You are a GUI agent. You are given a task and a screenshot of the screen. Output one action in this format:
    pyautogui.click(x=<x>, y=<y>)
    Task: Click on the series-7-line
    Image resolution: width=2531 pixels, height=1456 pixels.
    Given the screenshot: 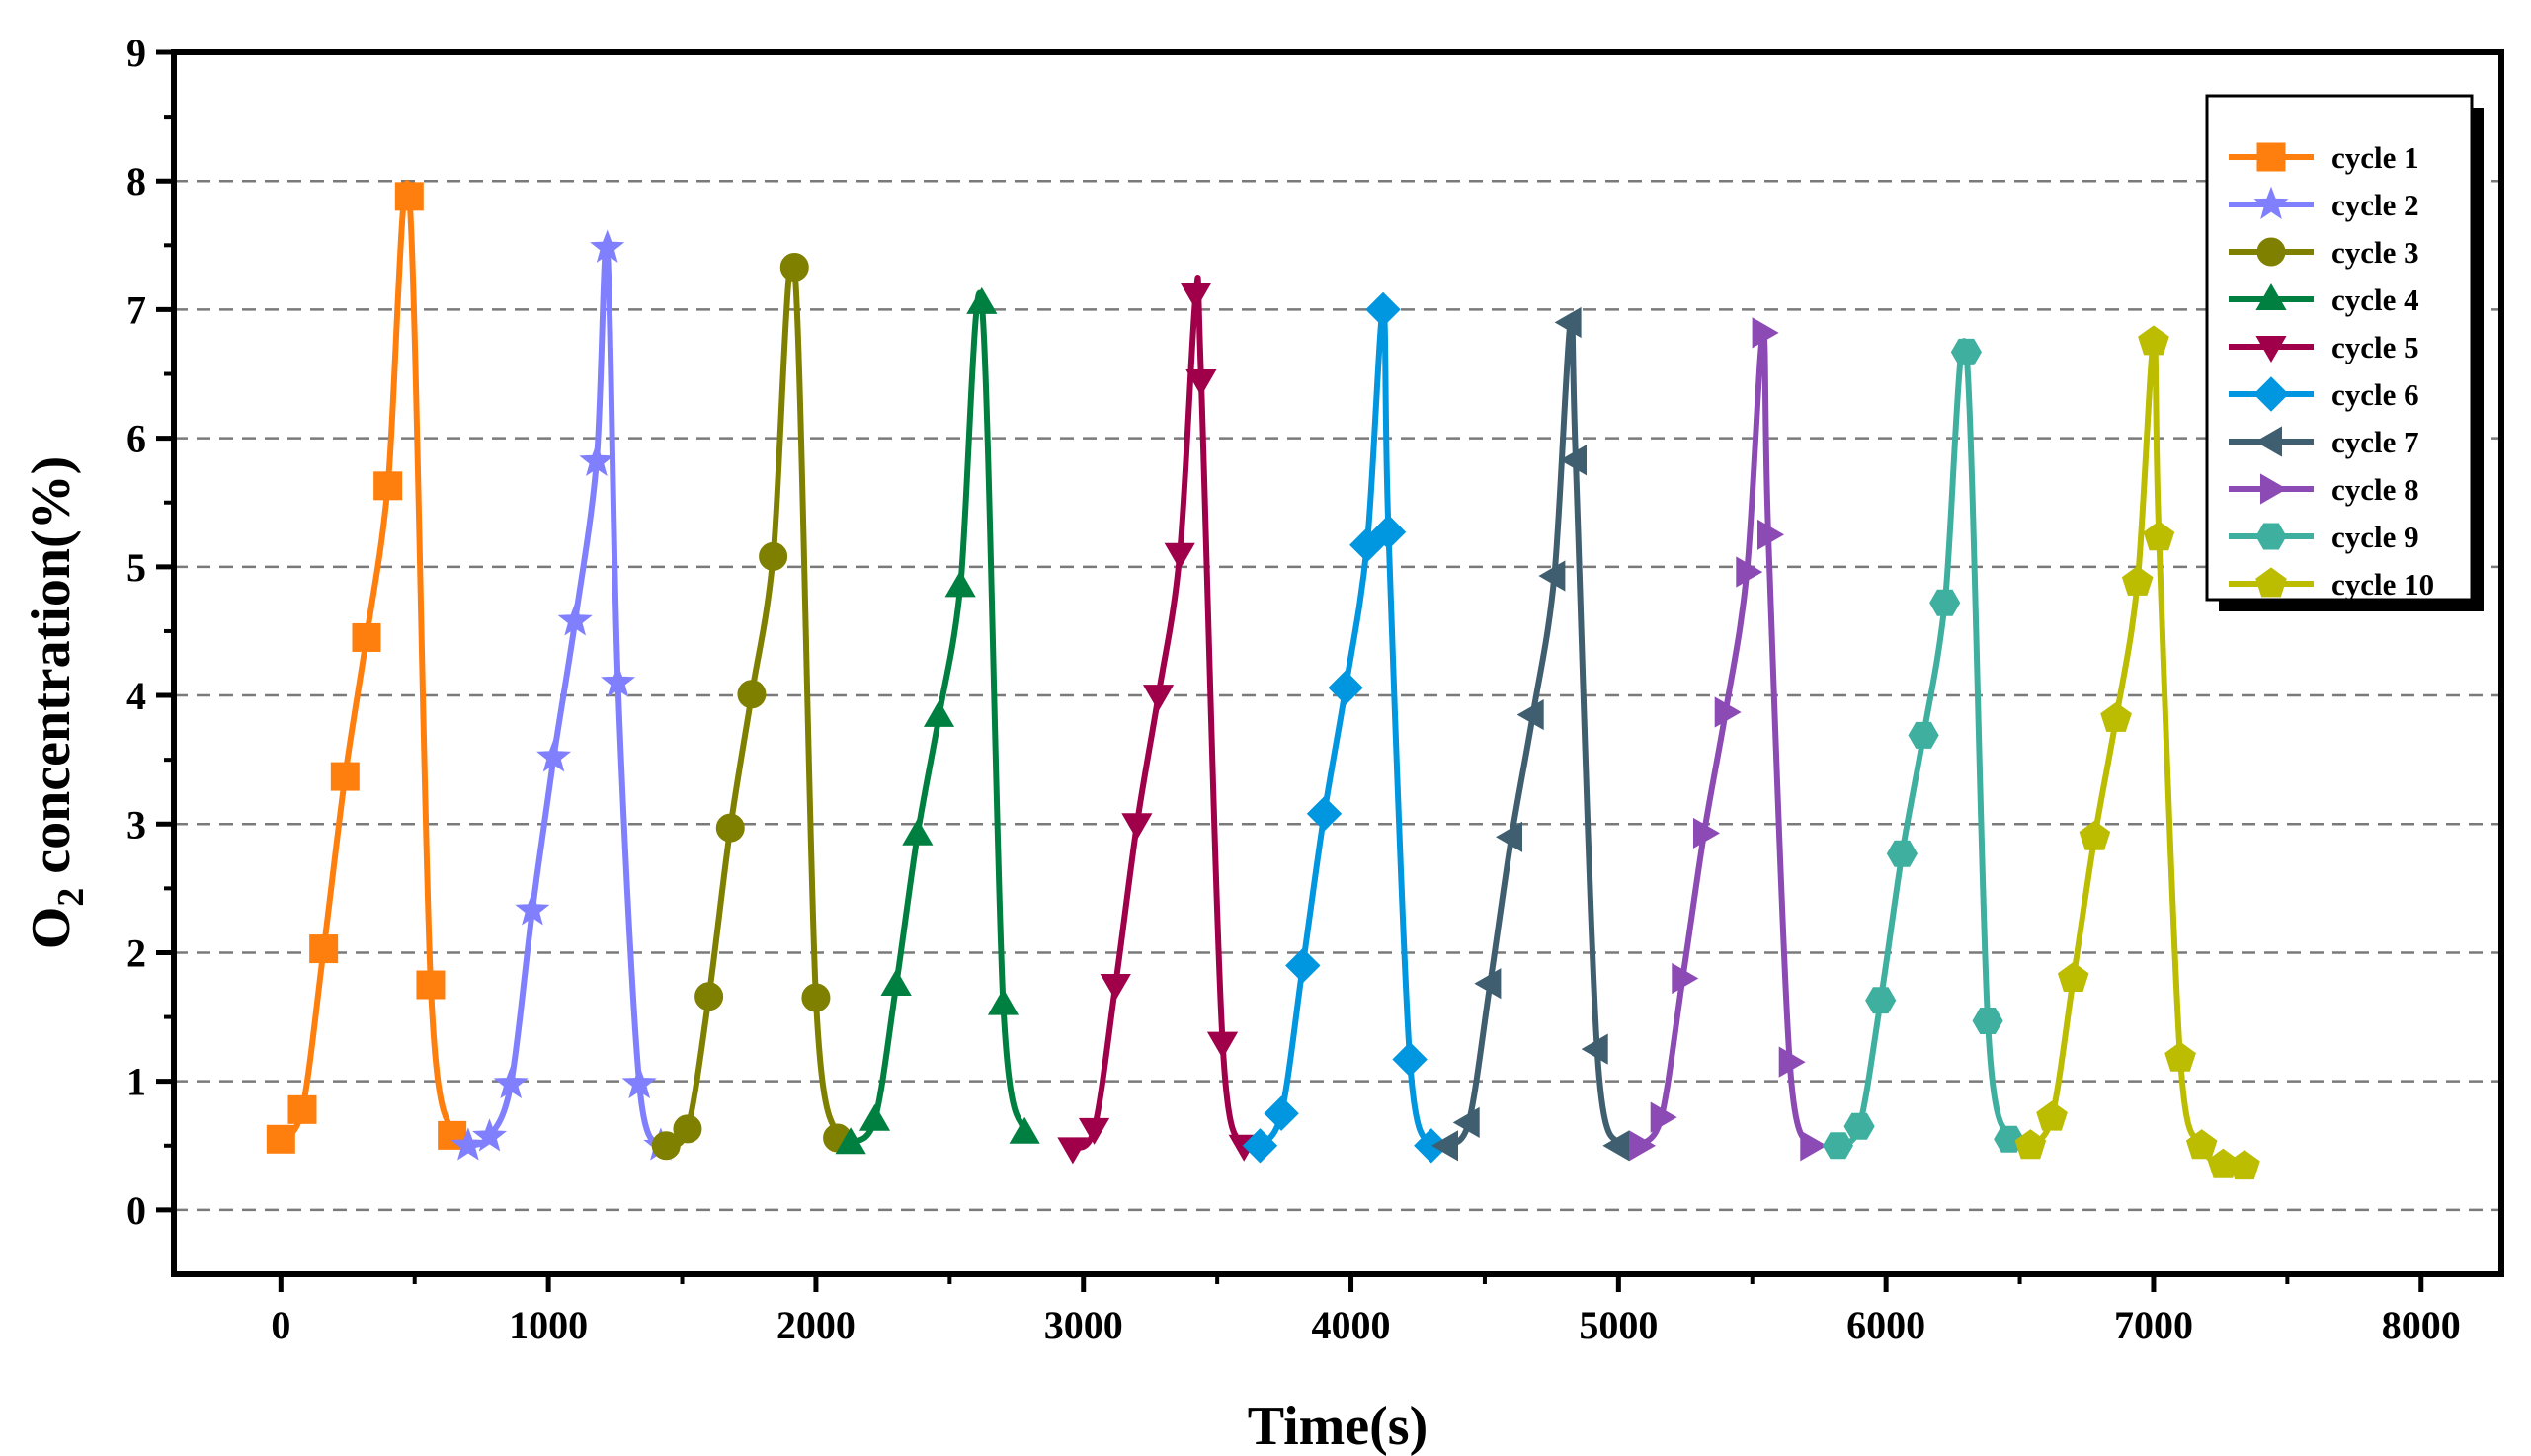 What is the action you would take?
    pyautogui.click(x=1533, y=732)
    